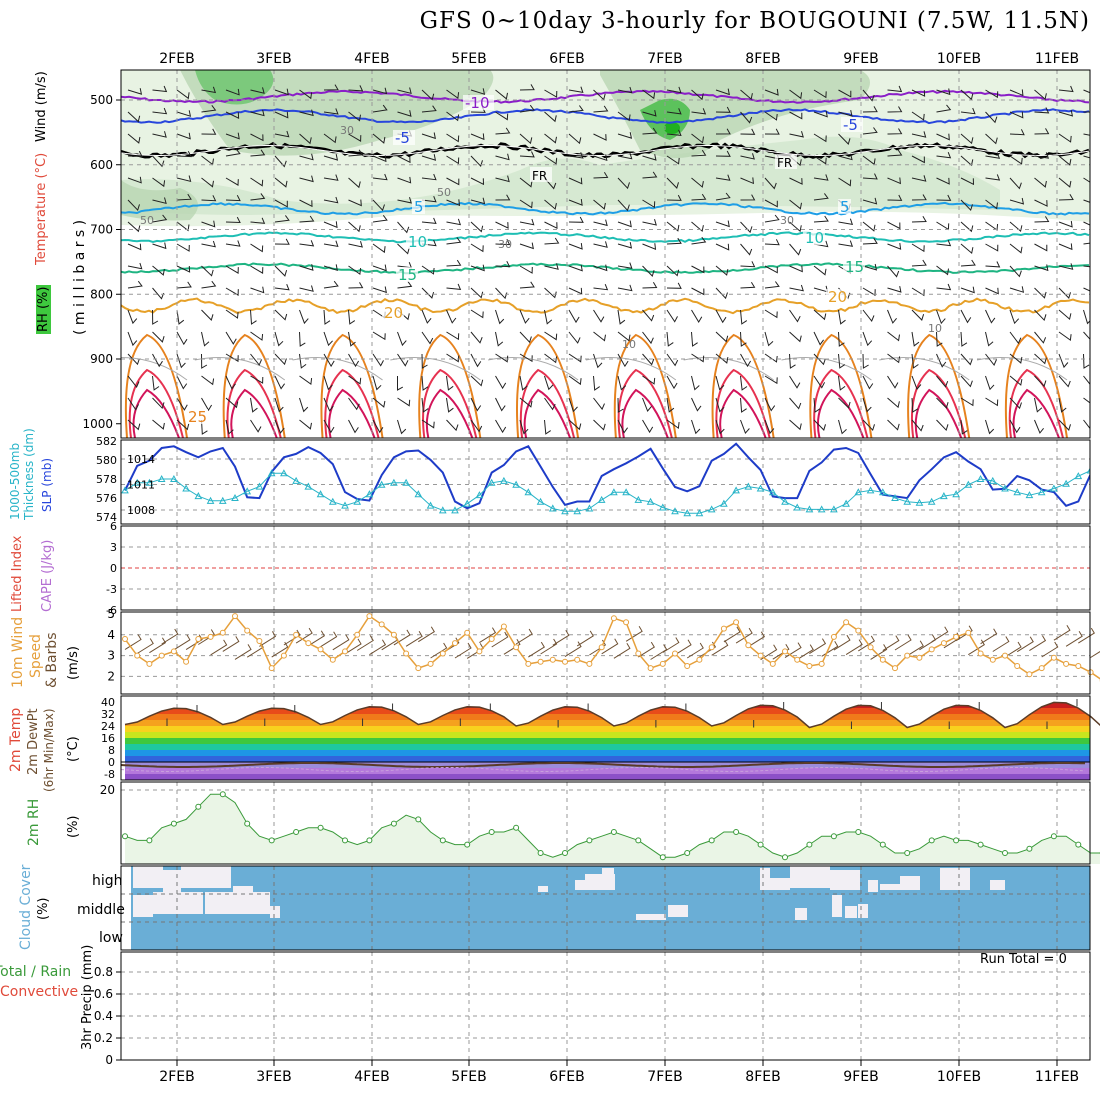 The height and width of the screenshot is (1100, 1100). What do you see at coordinates (111, 635) in the screenshot?
I see `wind10-tick-label: 4` at bounding box center [111, 635].